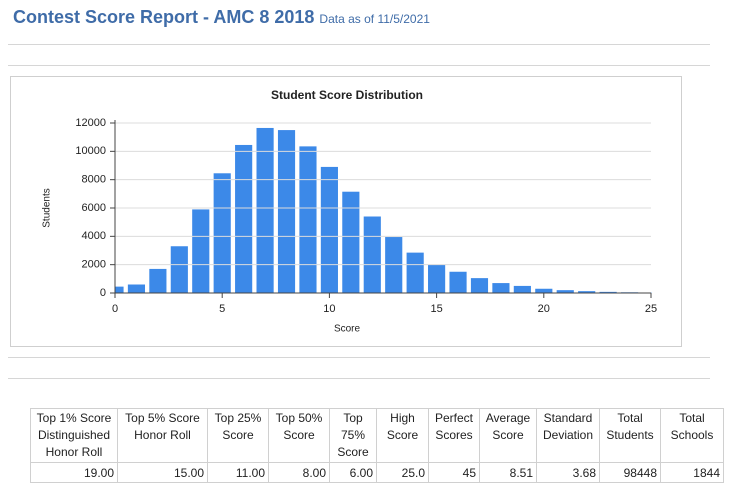 The width and height of the screenshot is (742, 492). What do you see at coordinates (568, 472) in the screenshot?
I see `cell: 3.68` at bounding box center [568, 472].